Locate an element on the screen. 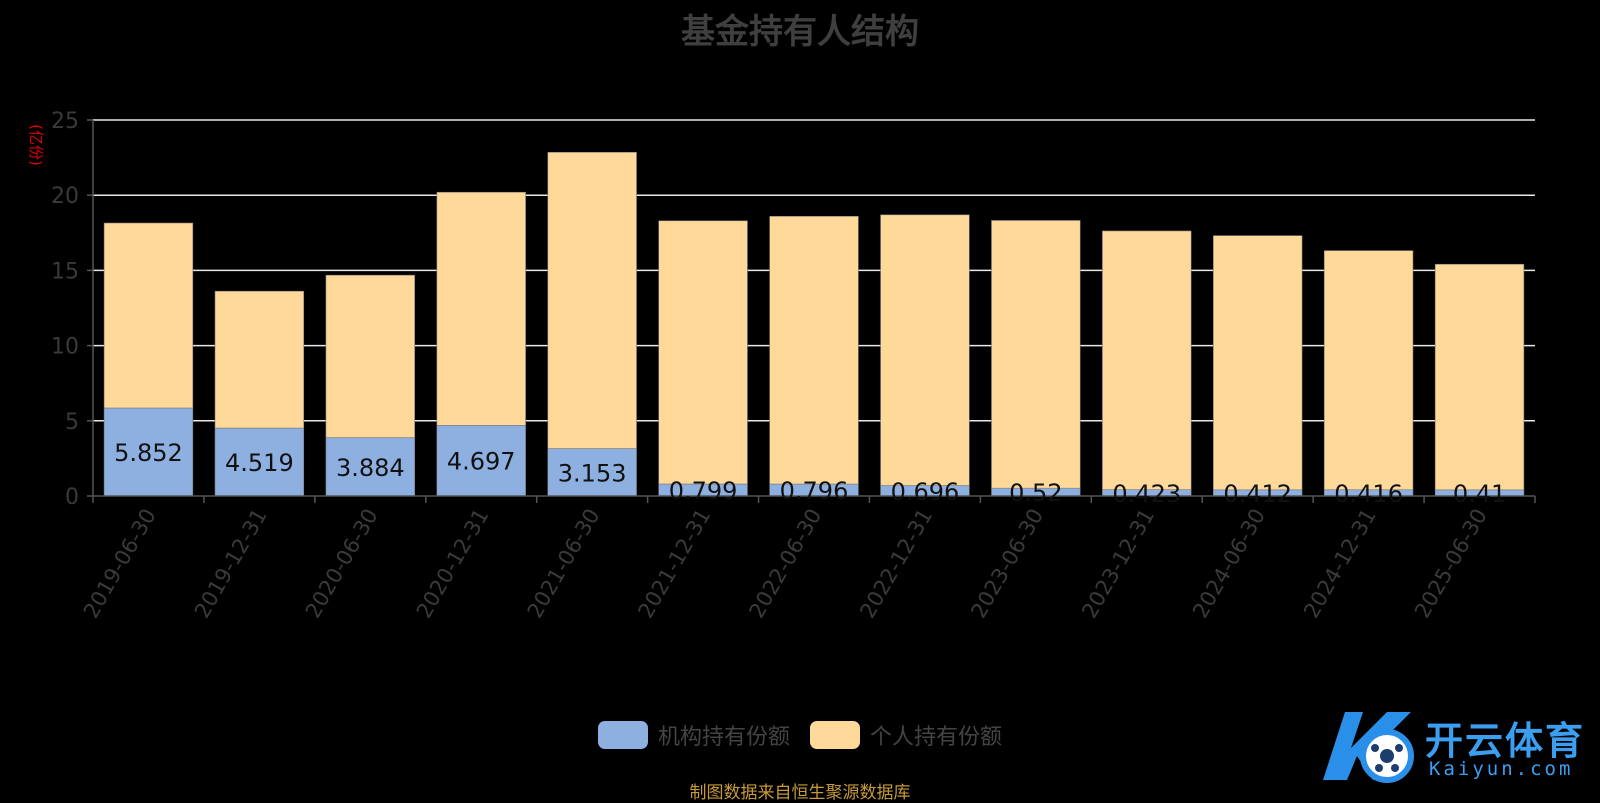  data-label: 0.41 is located at coordinates (1479, 494).